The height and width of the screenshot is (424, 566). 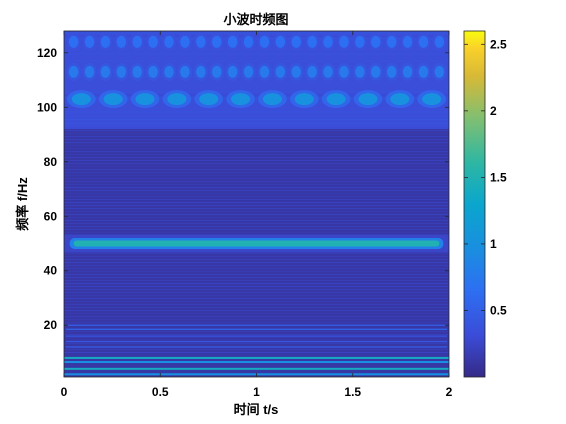 I want to click on x-tick-label: 0.5, so click(x=160, y=392).